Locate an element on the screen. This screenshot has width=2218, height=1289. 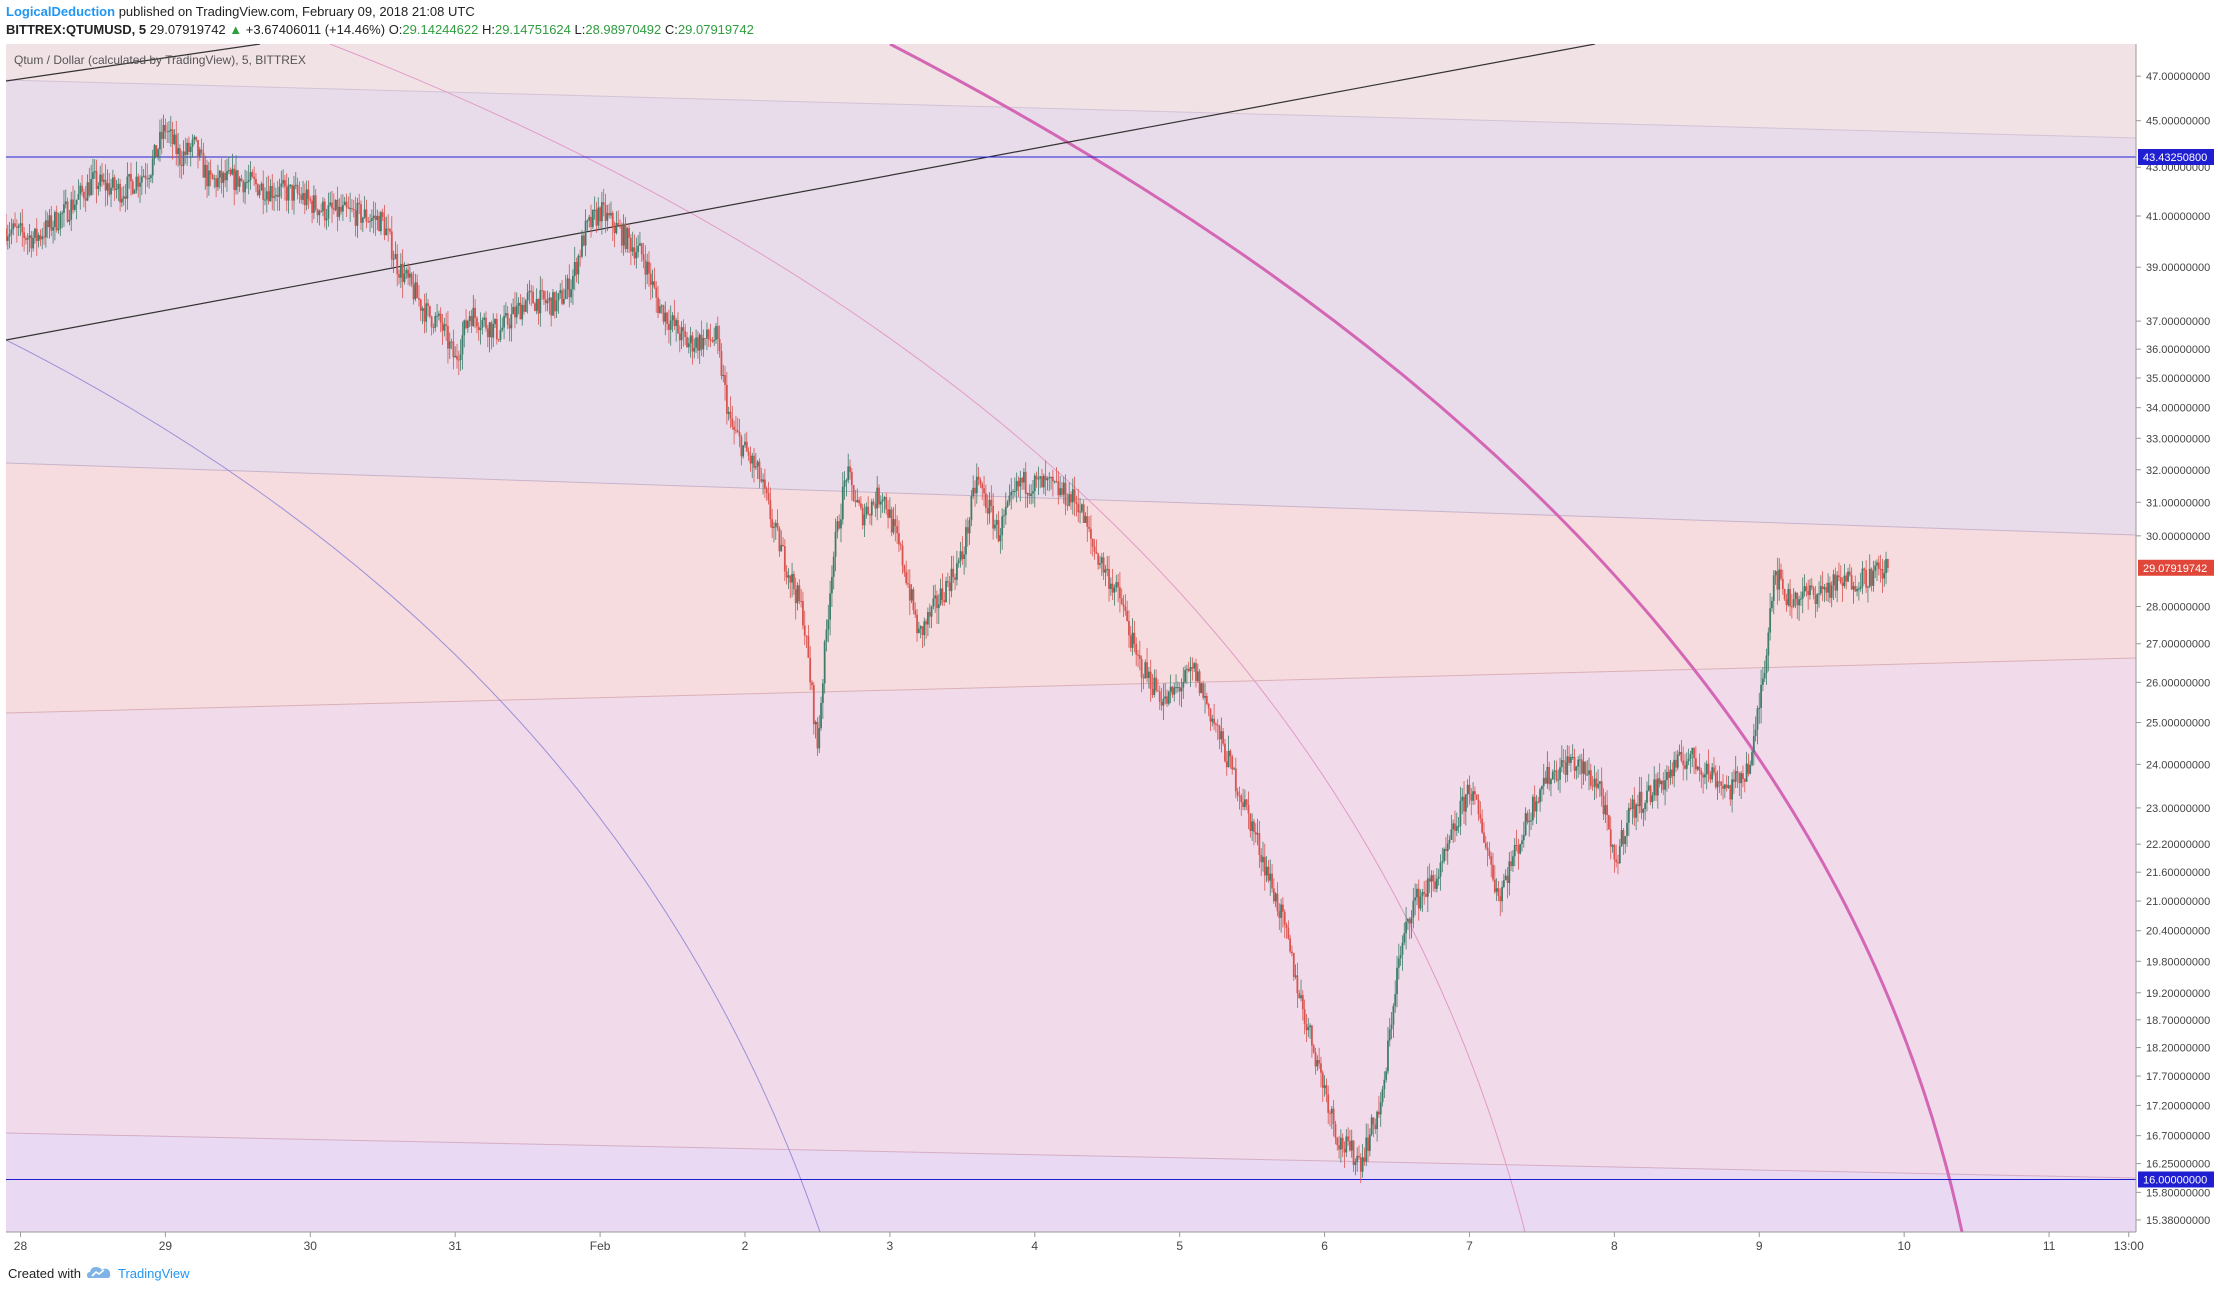
low-label: L: is located at coordinates (580, 29).